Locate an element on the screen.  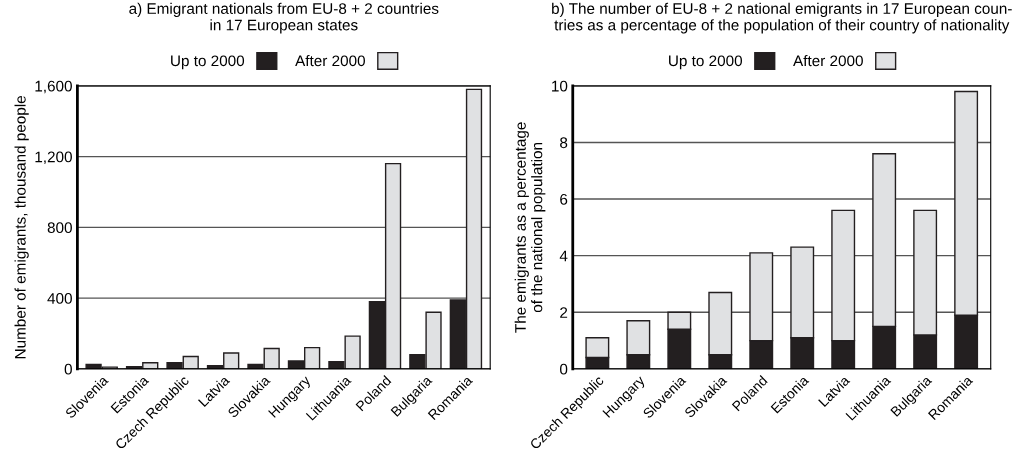
y-tick-label: 10 is located at coordinates (560, 86).